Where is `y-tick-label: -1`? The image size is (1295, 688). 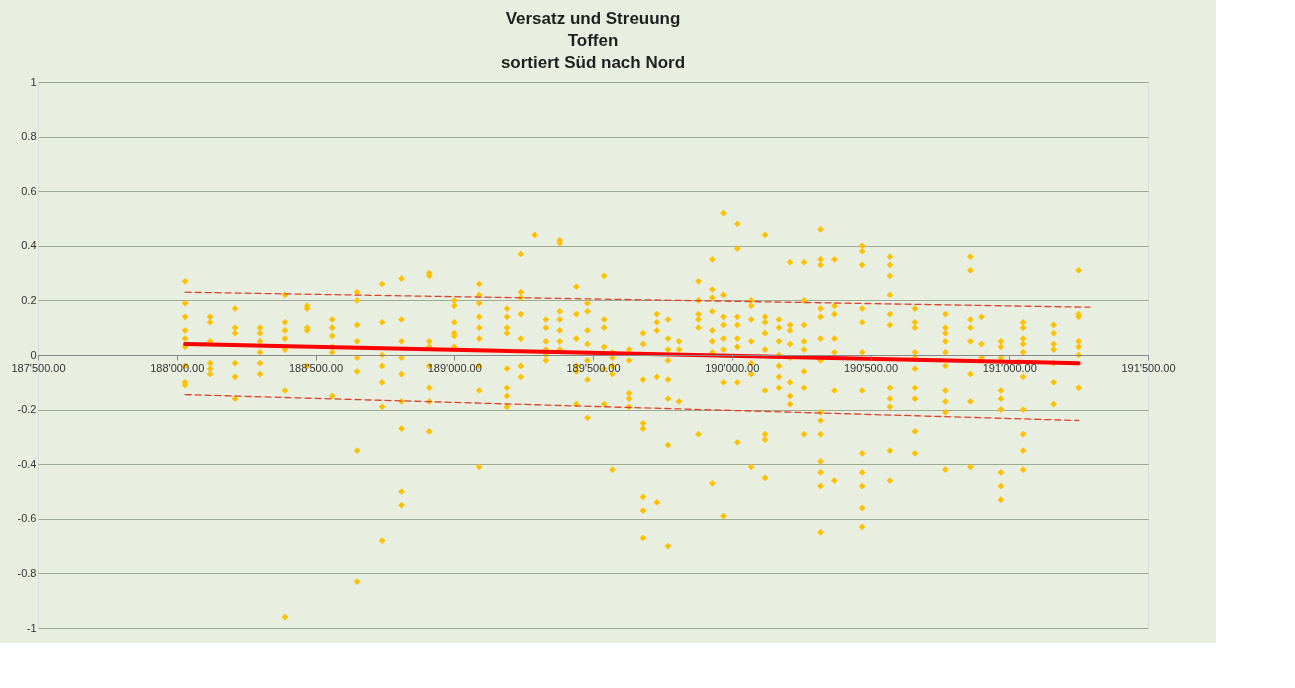 y-tick-label: -1 is located at coordinates (31, 627).